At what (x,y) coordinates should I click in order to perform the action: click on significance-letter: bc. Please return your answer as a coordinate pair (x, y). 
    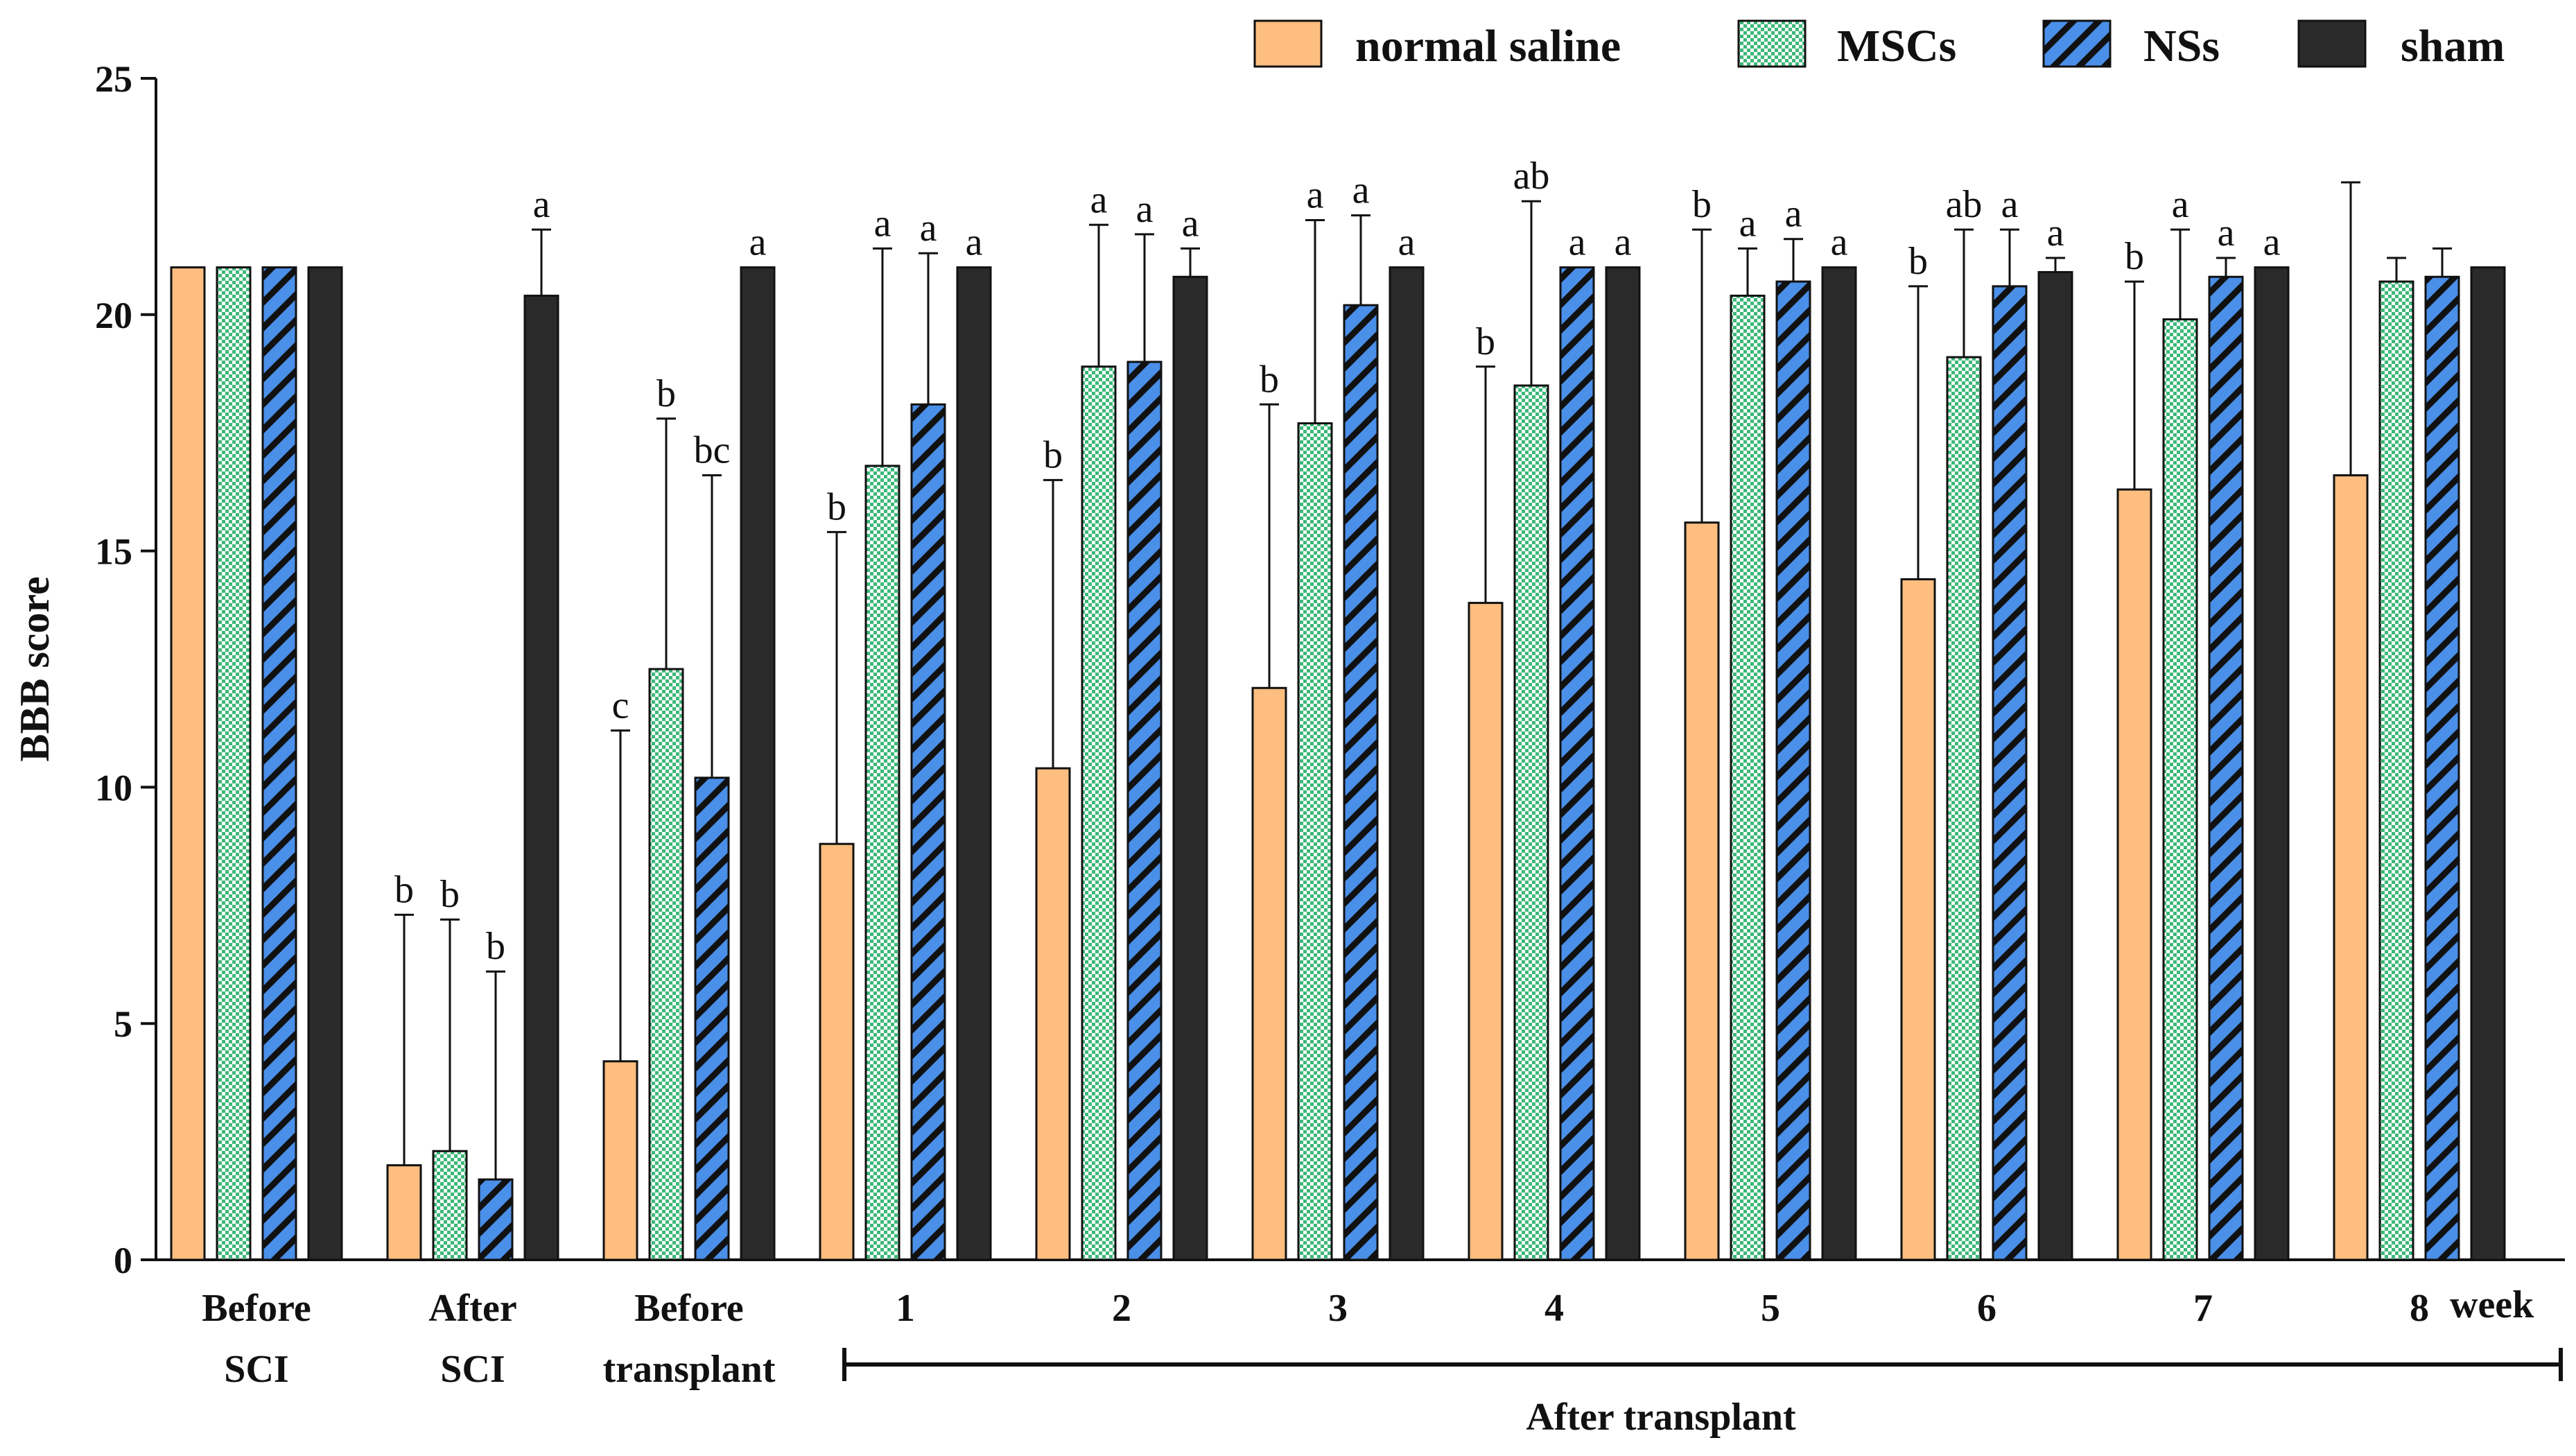
    Looking at the image, I should click on (712, 450).